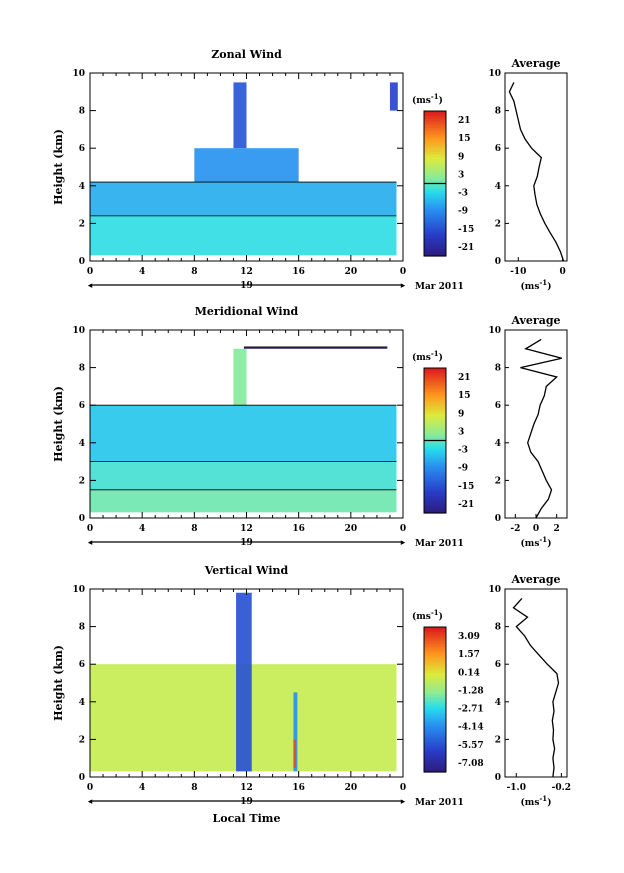 Image resolution: width=624 pixels, height=873 pixels. I want to click on x-tick-label: 4, so click(142, 788).